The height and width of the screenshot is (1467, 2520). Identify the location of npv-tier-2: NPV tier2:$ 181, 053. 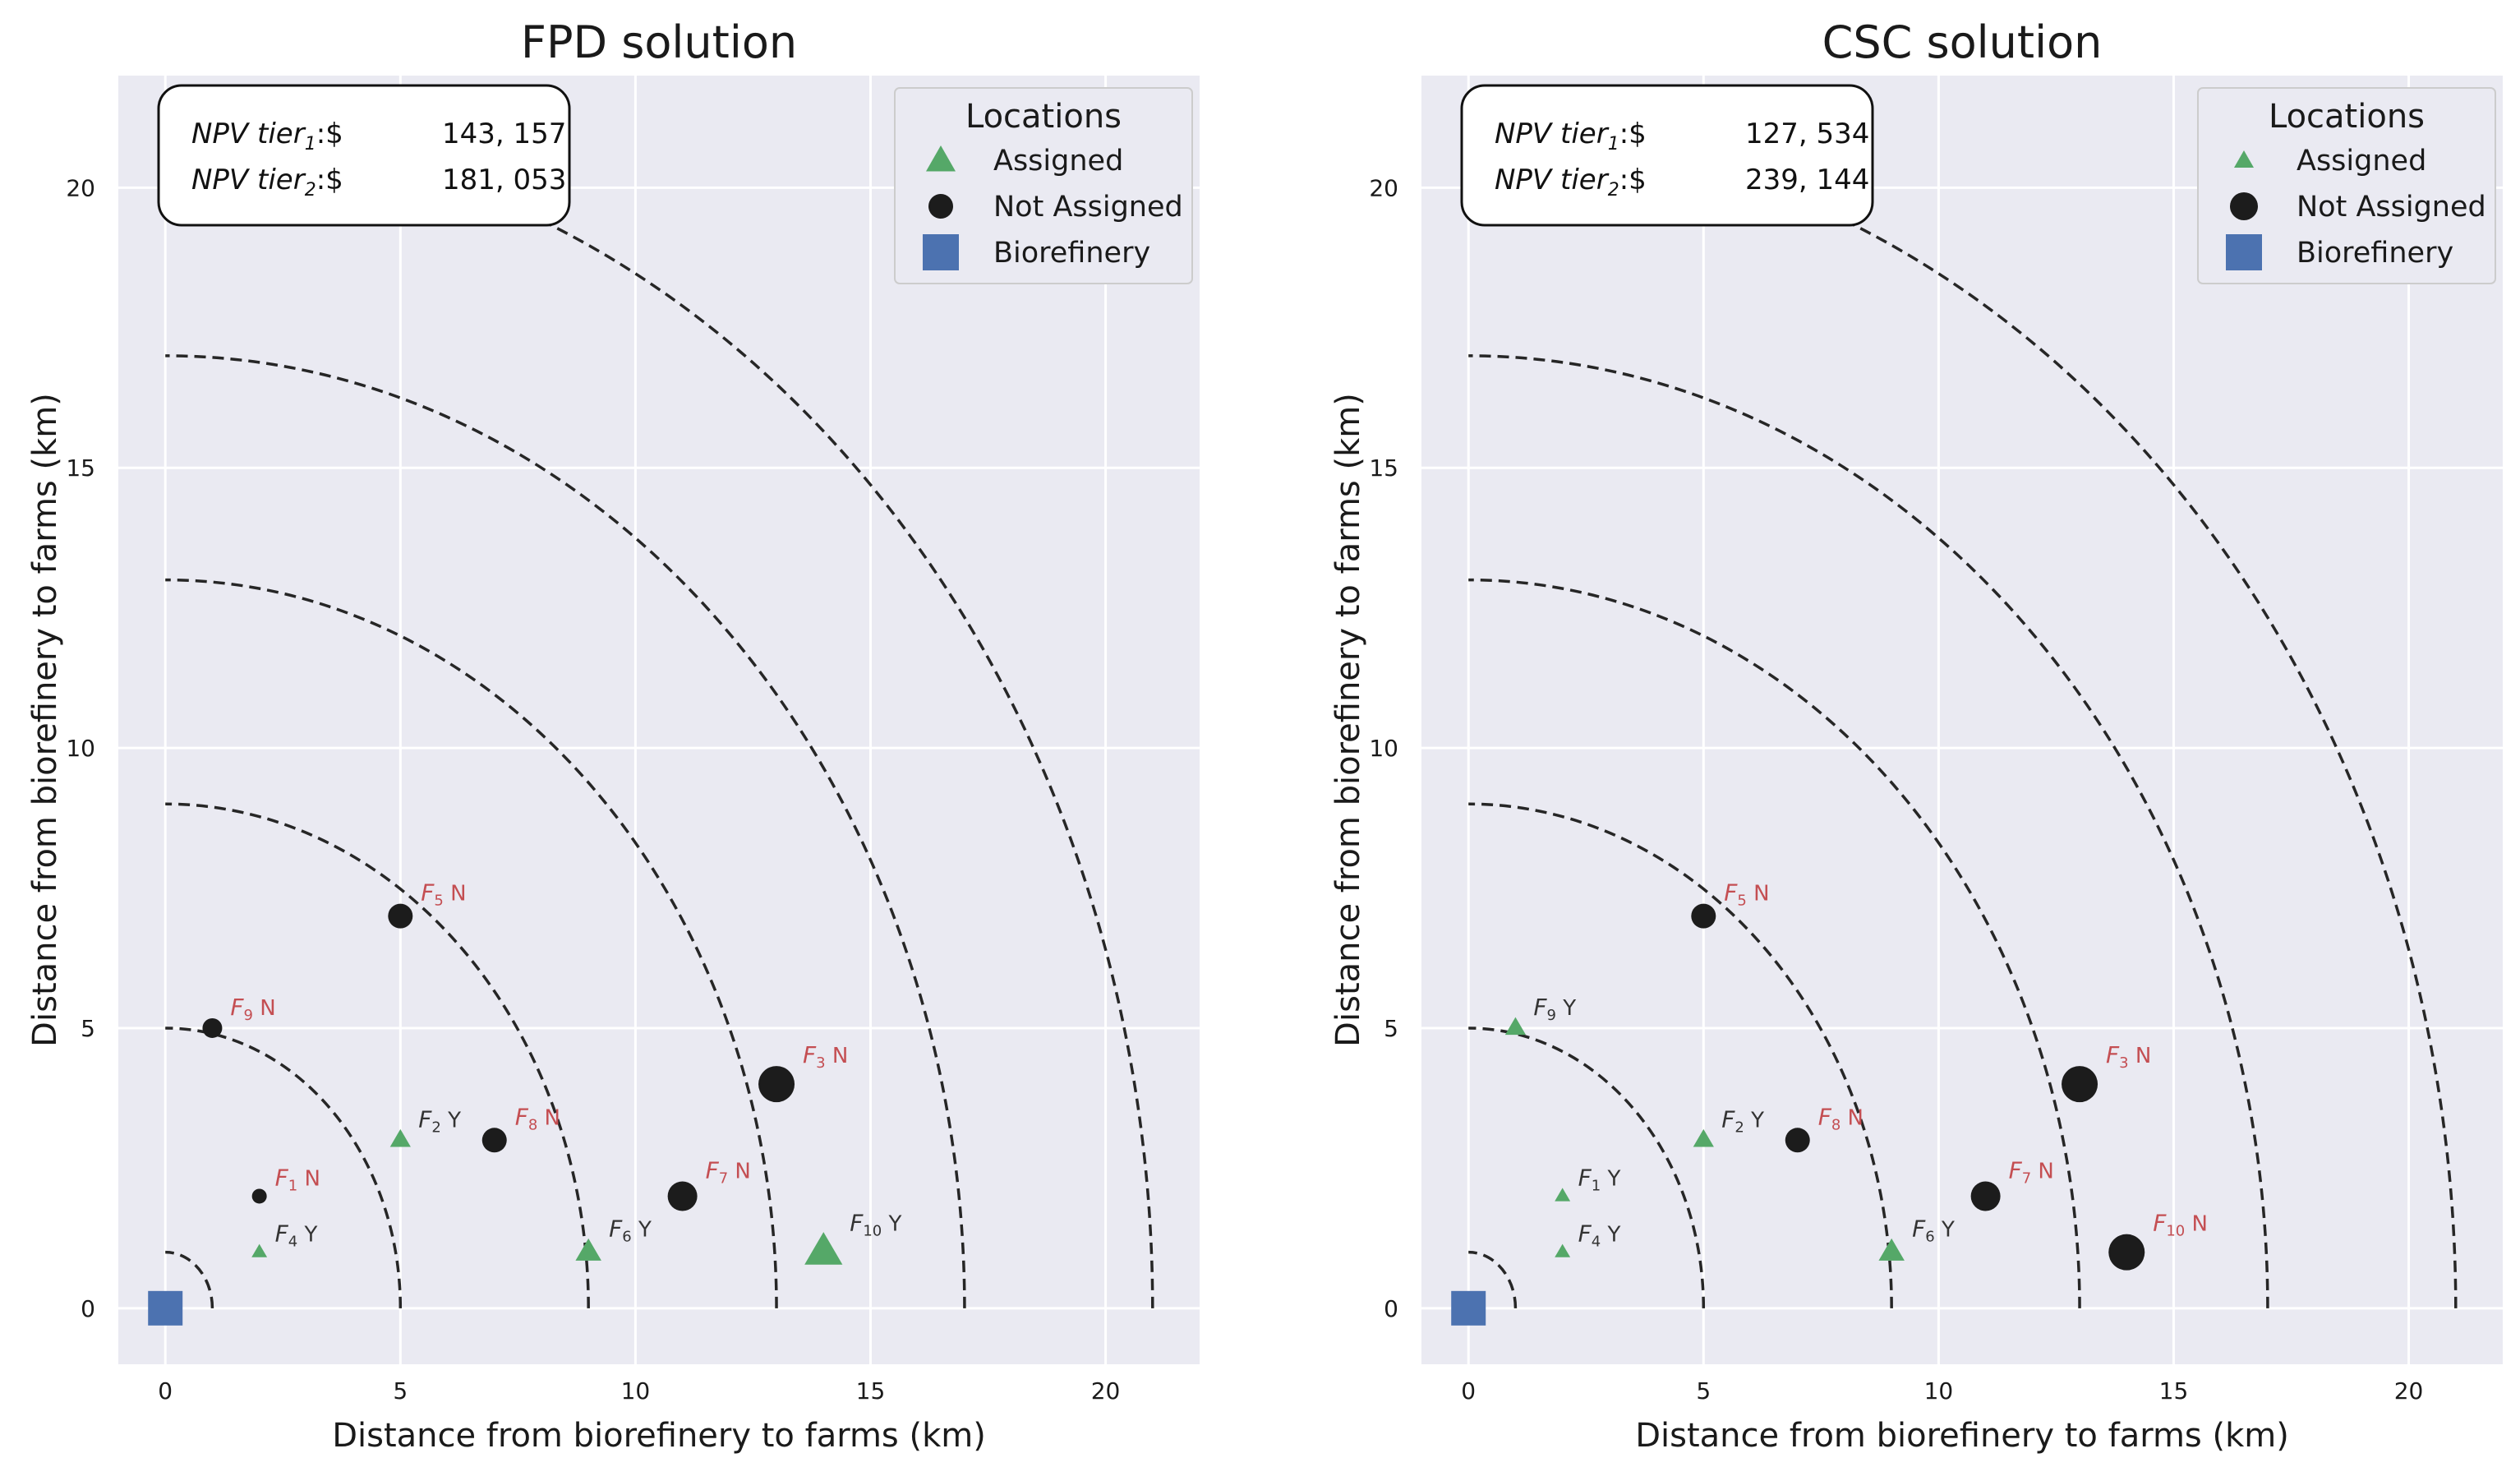
(378, 182).